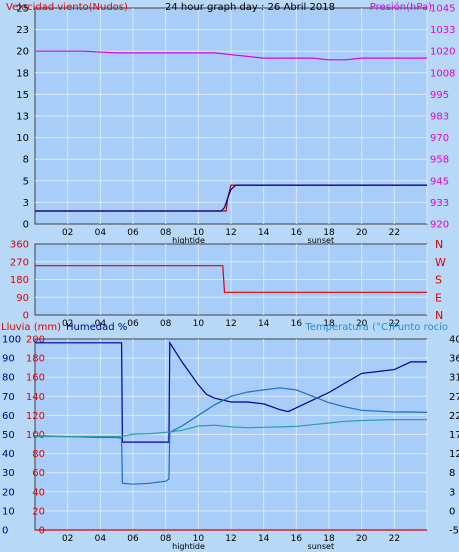 The image size is (459, 552). I want to click on temperature-axis-title: Temperatura (°C)Punto rocío, so click(376, 327).